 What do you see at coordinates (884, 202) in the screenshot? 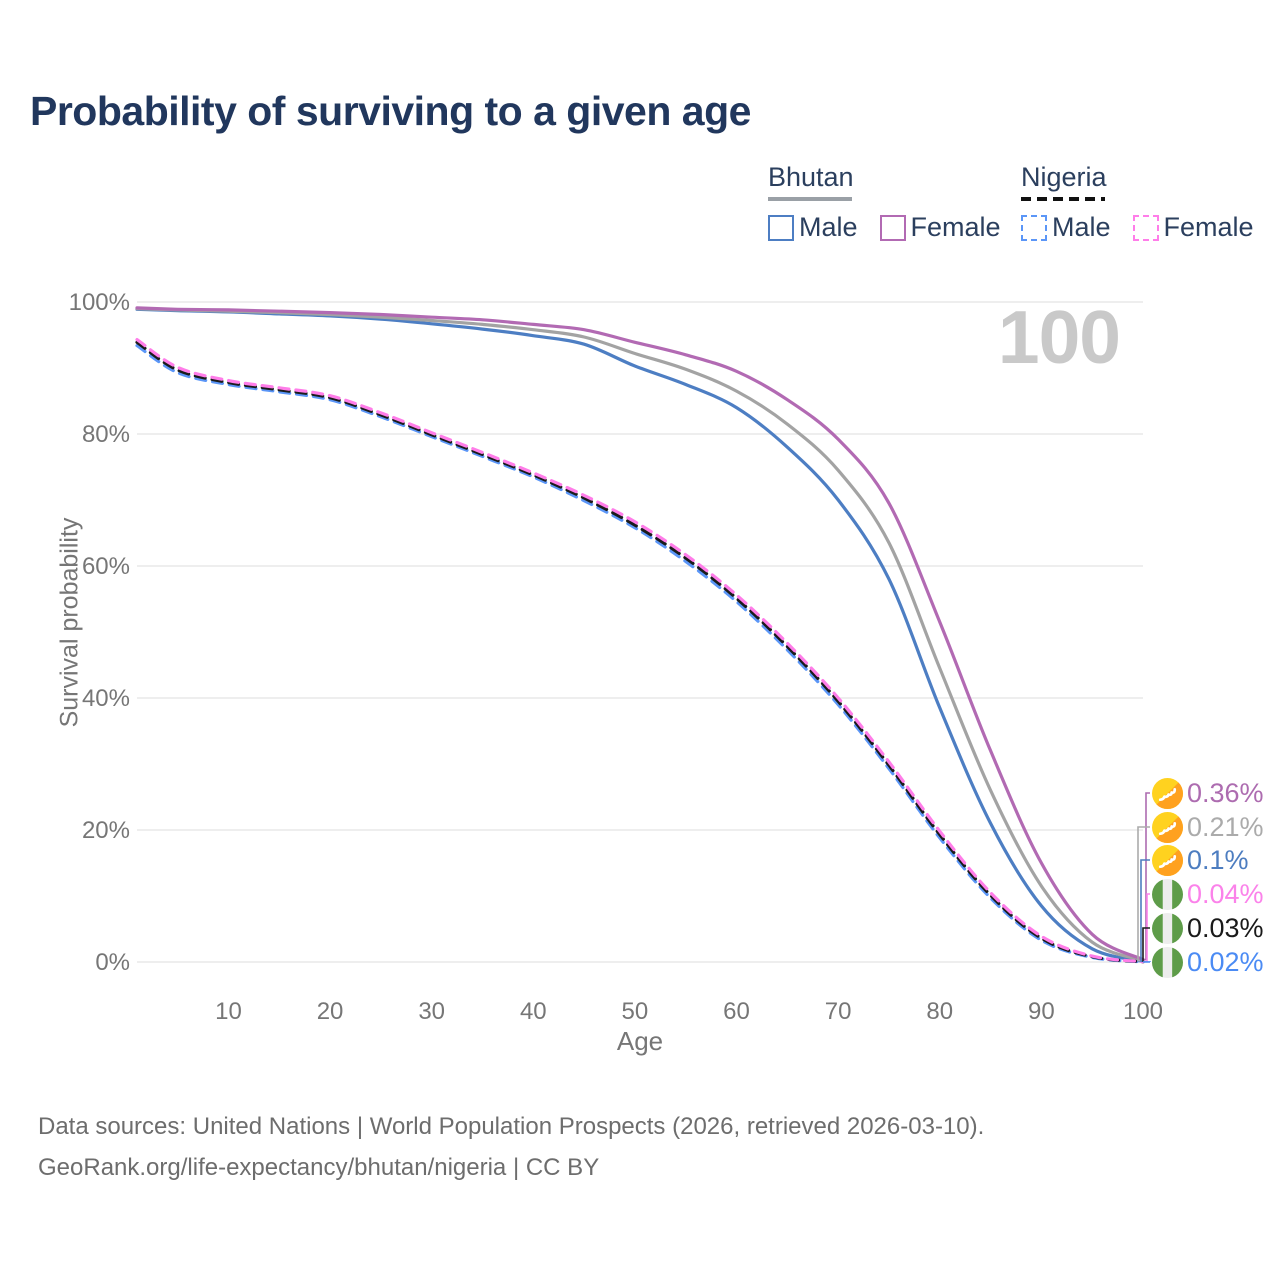
I see `legend-group-bhutan: Bhutan Male Female` at bounding box center [884, 202].